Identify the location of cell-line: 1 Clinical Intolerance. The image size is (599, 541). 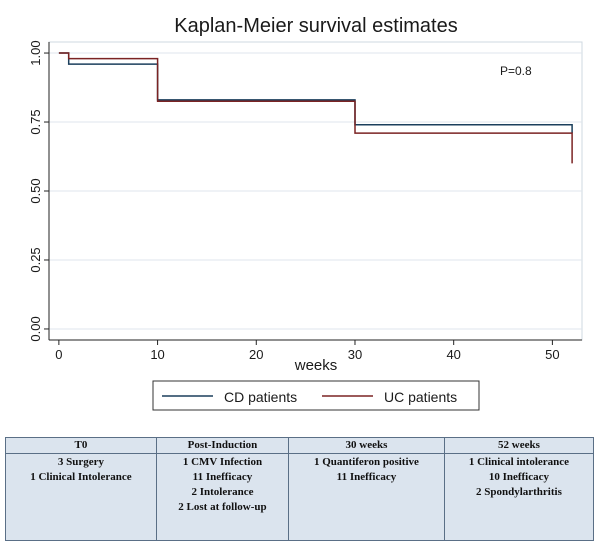
(81, 477).